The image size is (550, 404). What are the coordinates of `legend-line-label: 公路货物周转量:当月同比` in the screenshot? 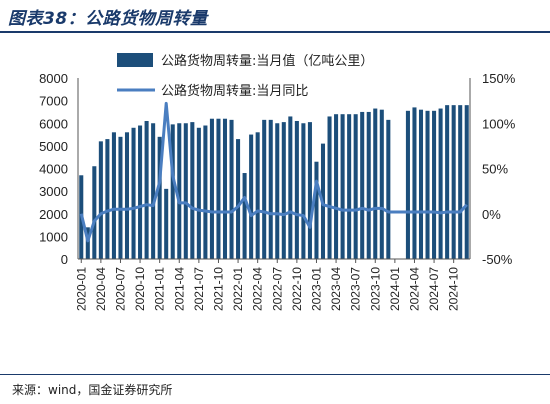 It's located at (234, 91).